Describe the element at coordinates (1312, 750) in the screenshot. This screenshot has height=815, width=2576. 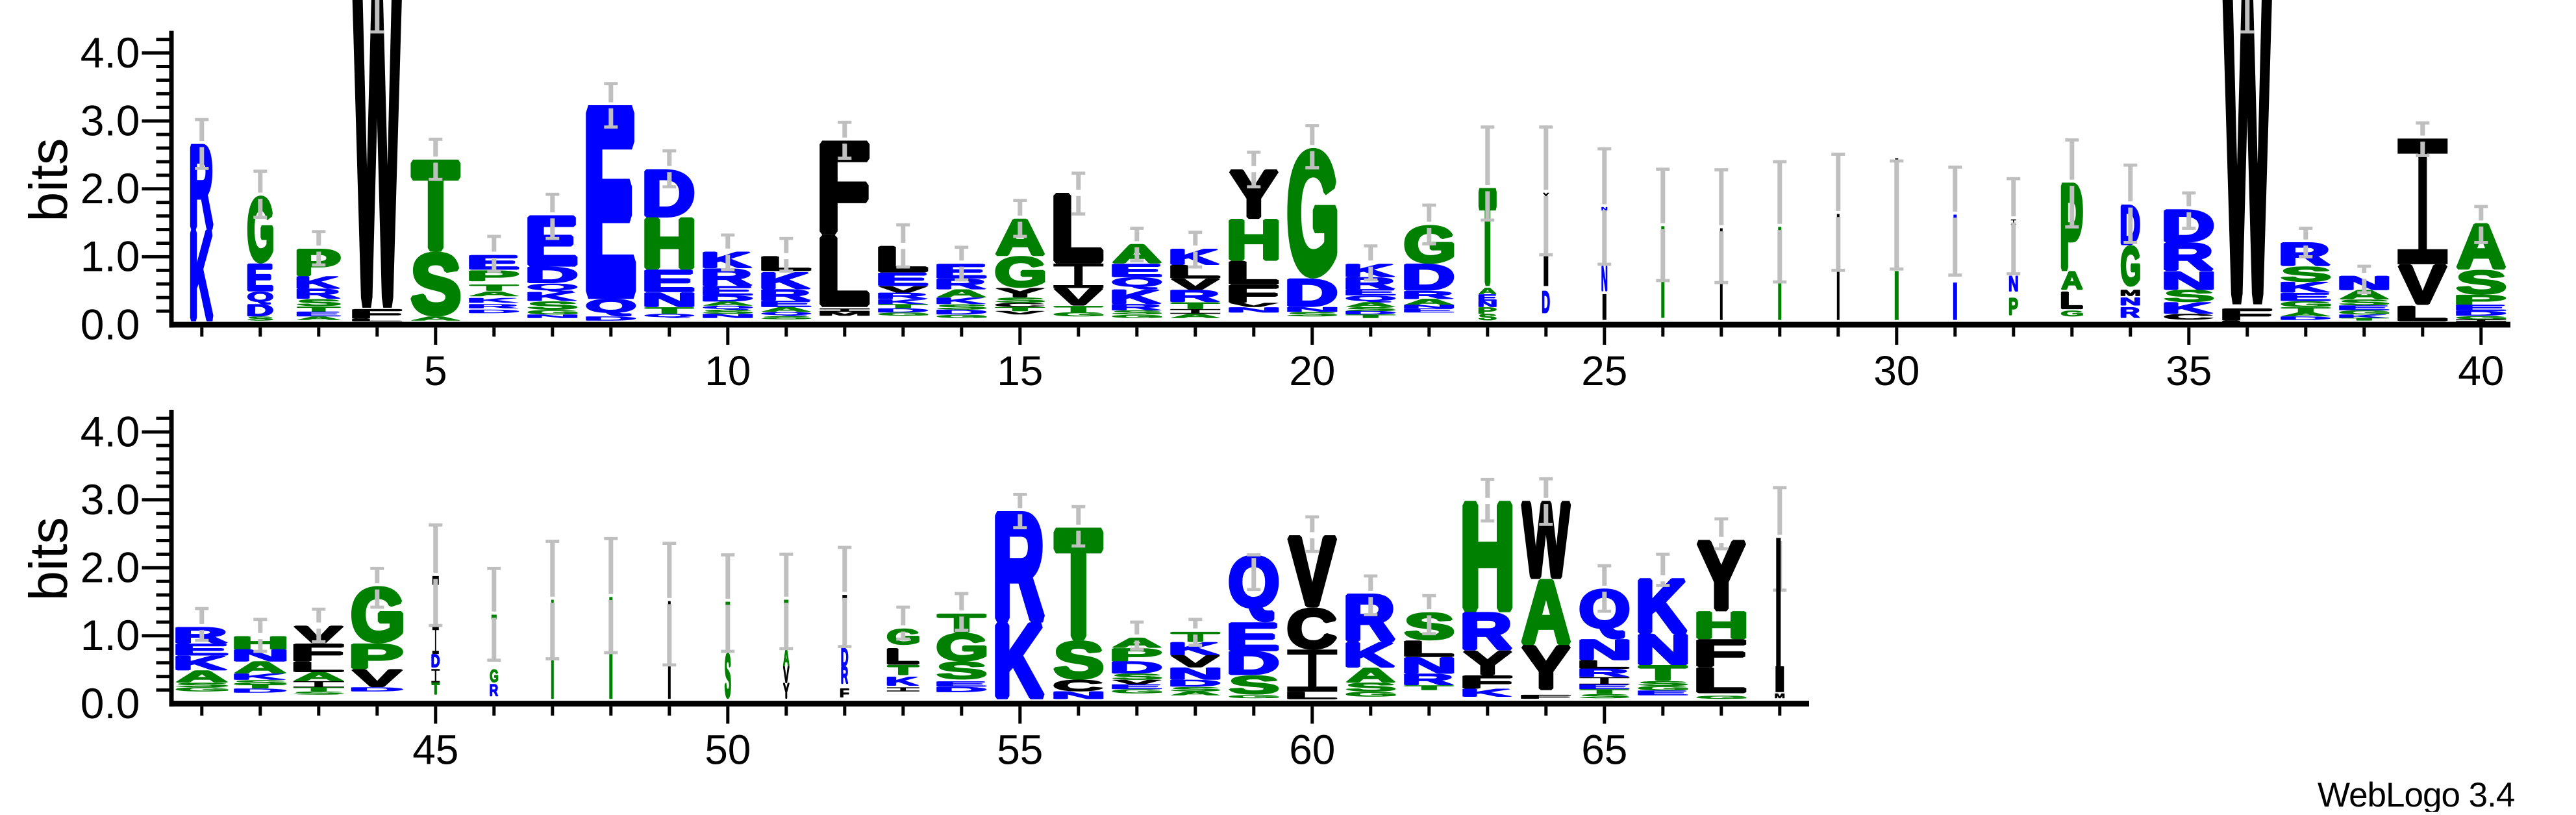
I see `svg-text: 60` at that location.